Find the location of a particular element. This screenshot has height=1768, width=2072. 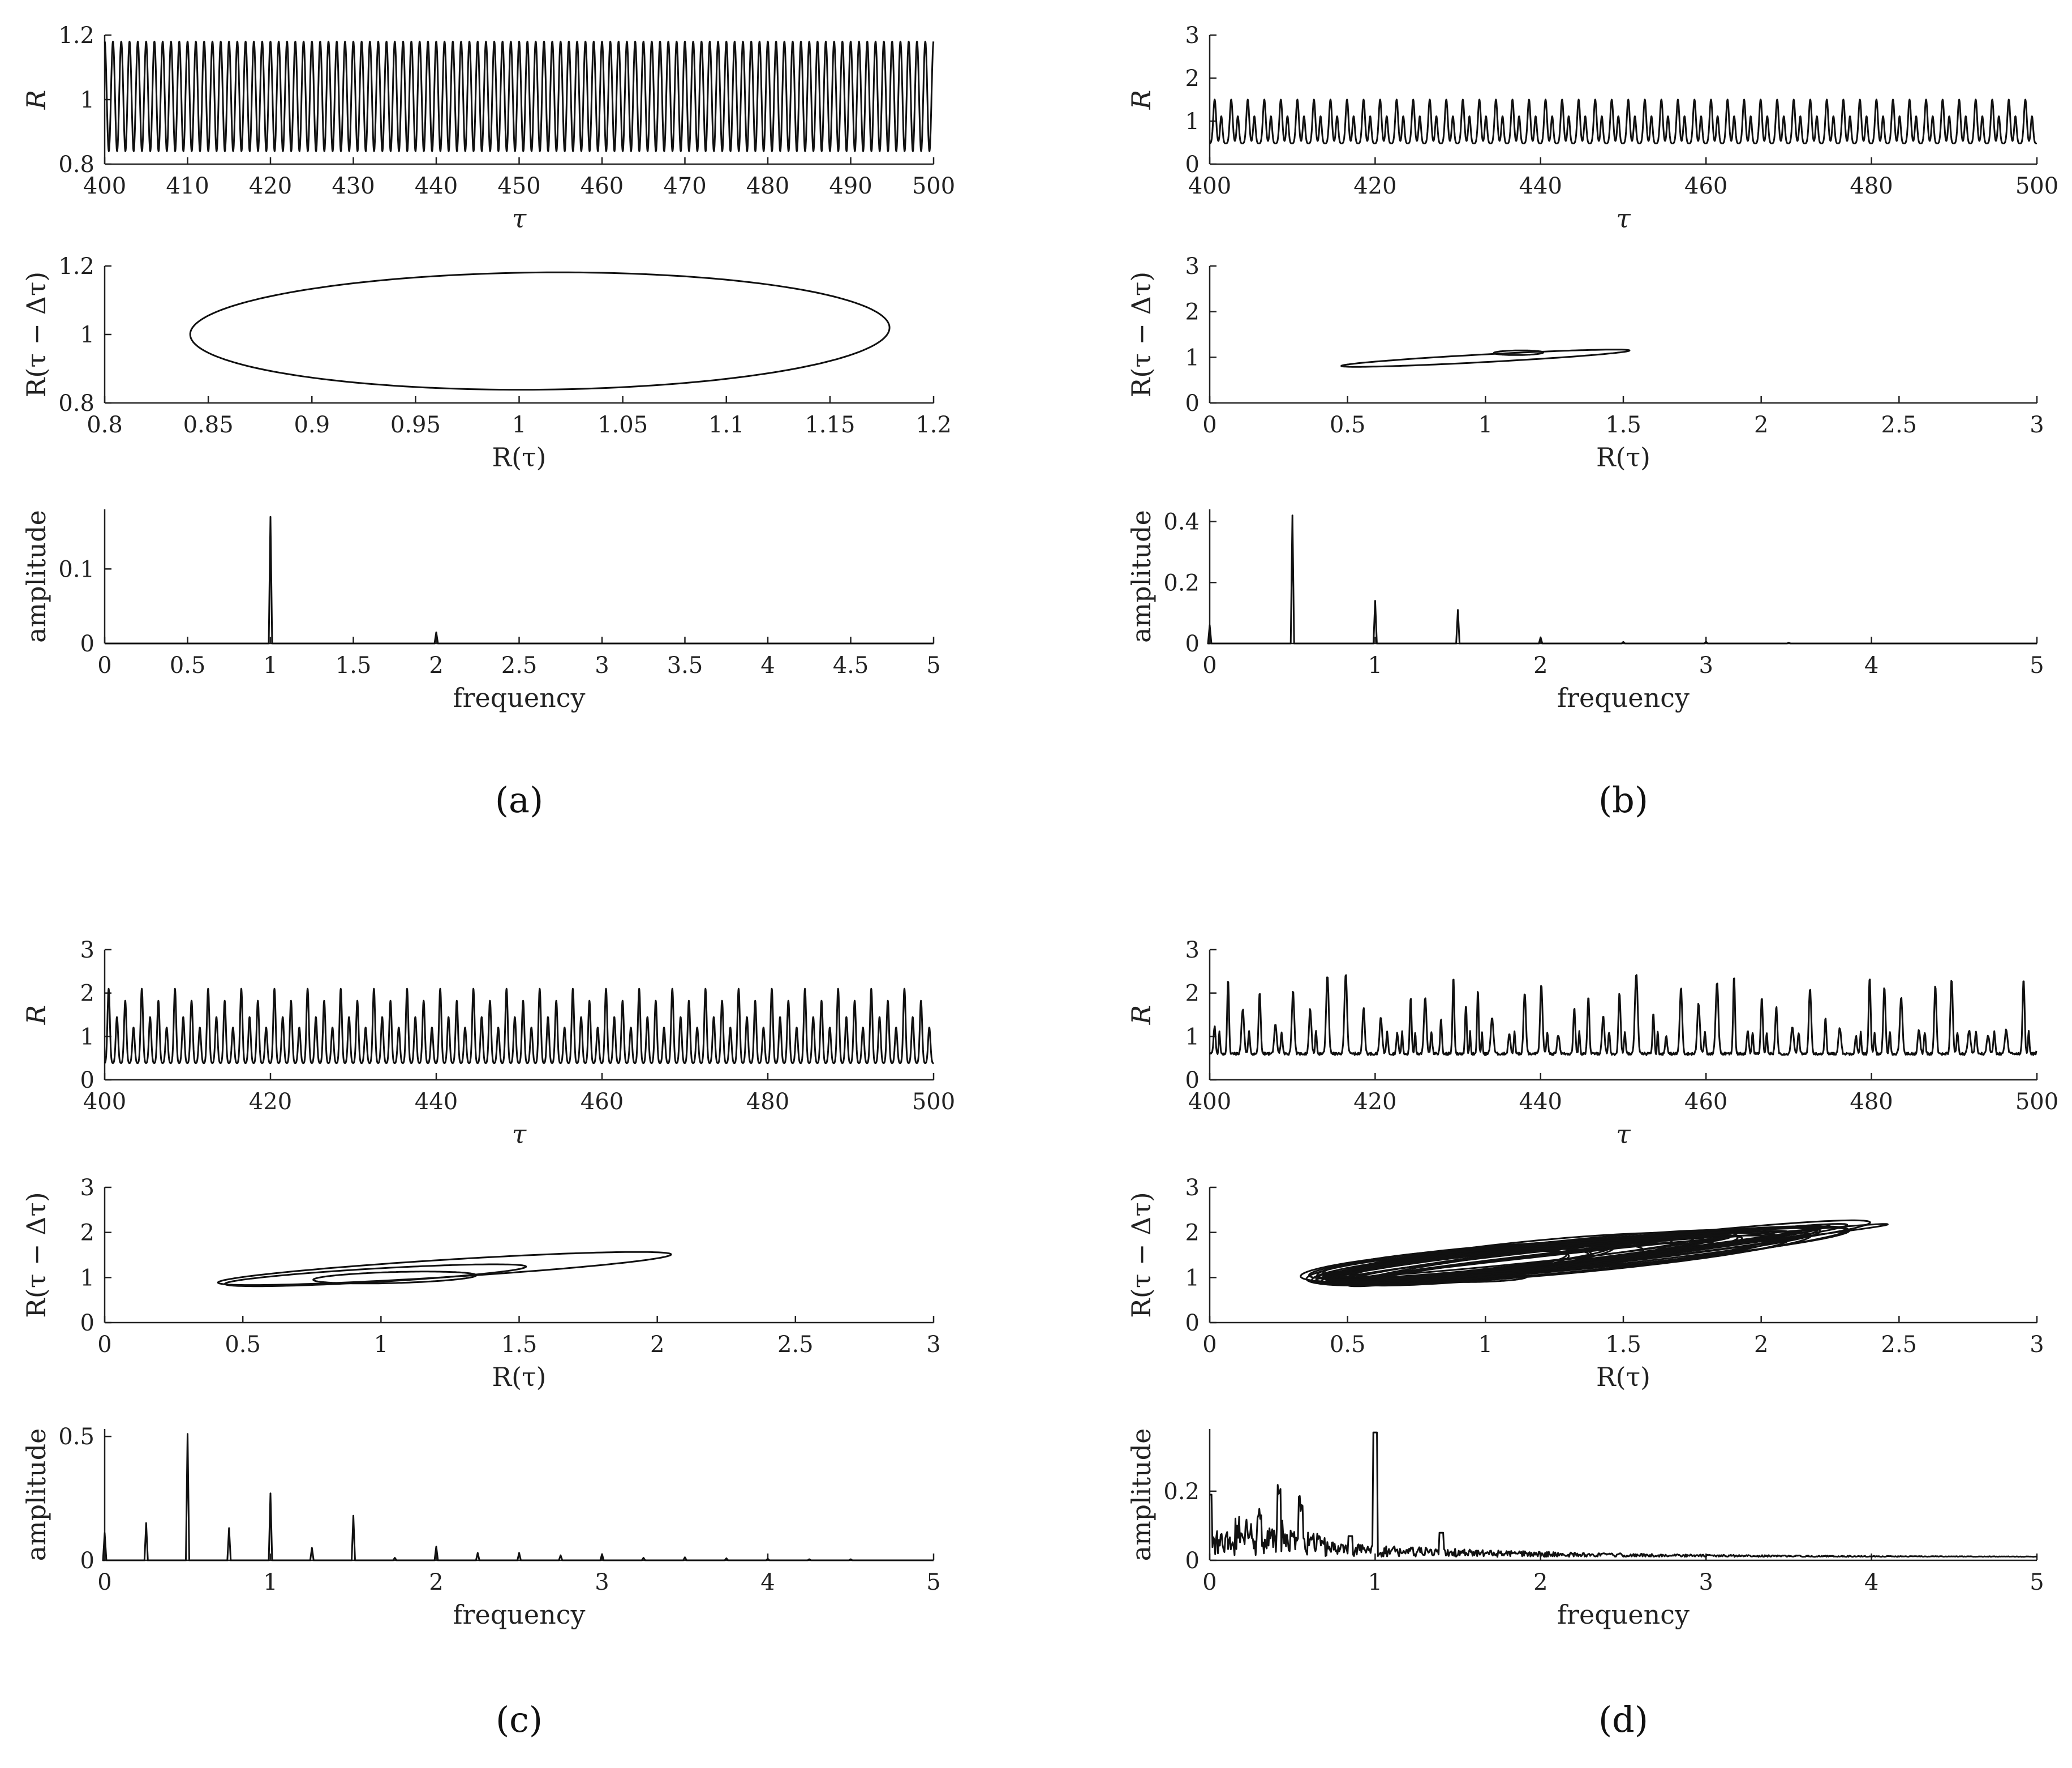

x-tick-label: 2 is located at coordinates (436, 666).